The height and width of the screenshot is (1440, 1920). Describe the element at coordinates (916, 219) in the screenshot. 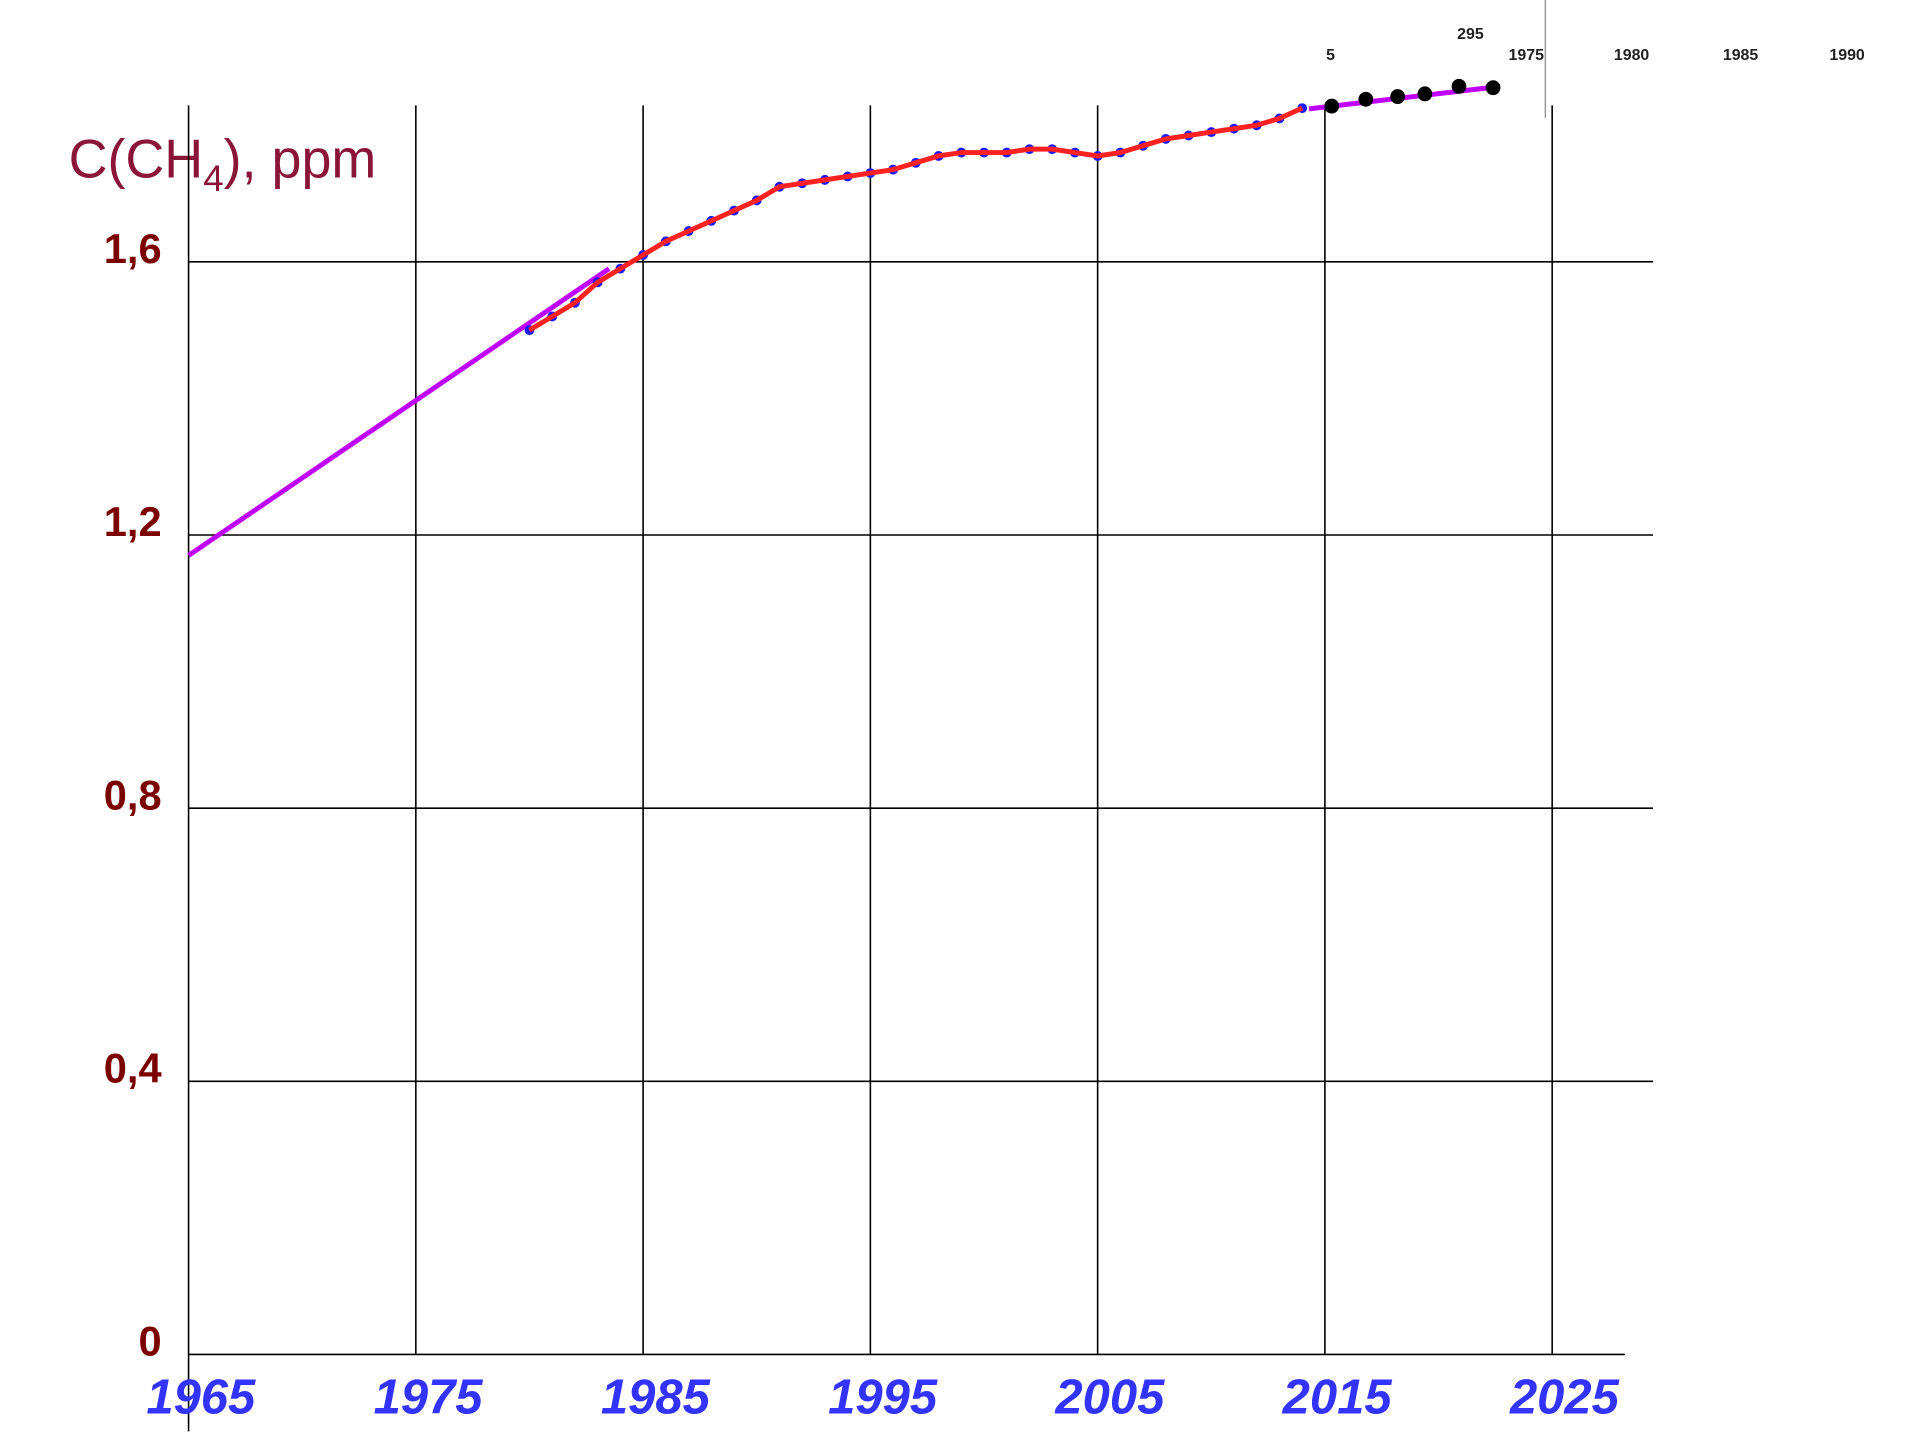

I see `series-line` at that location.